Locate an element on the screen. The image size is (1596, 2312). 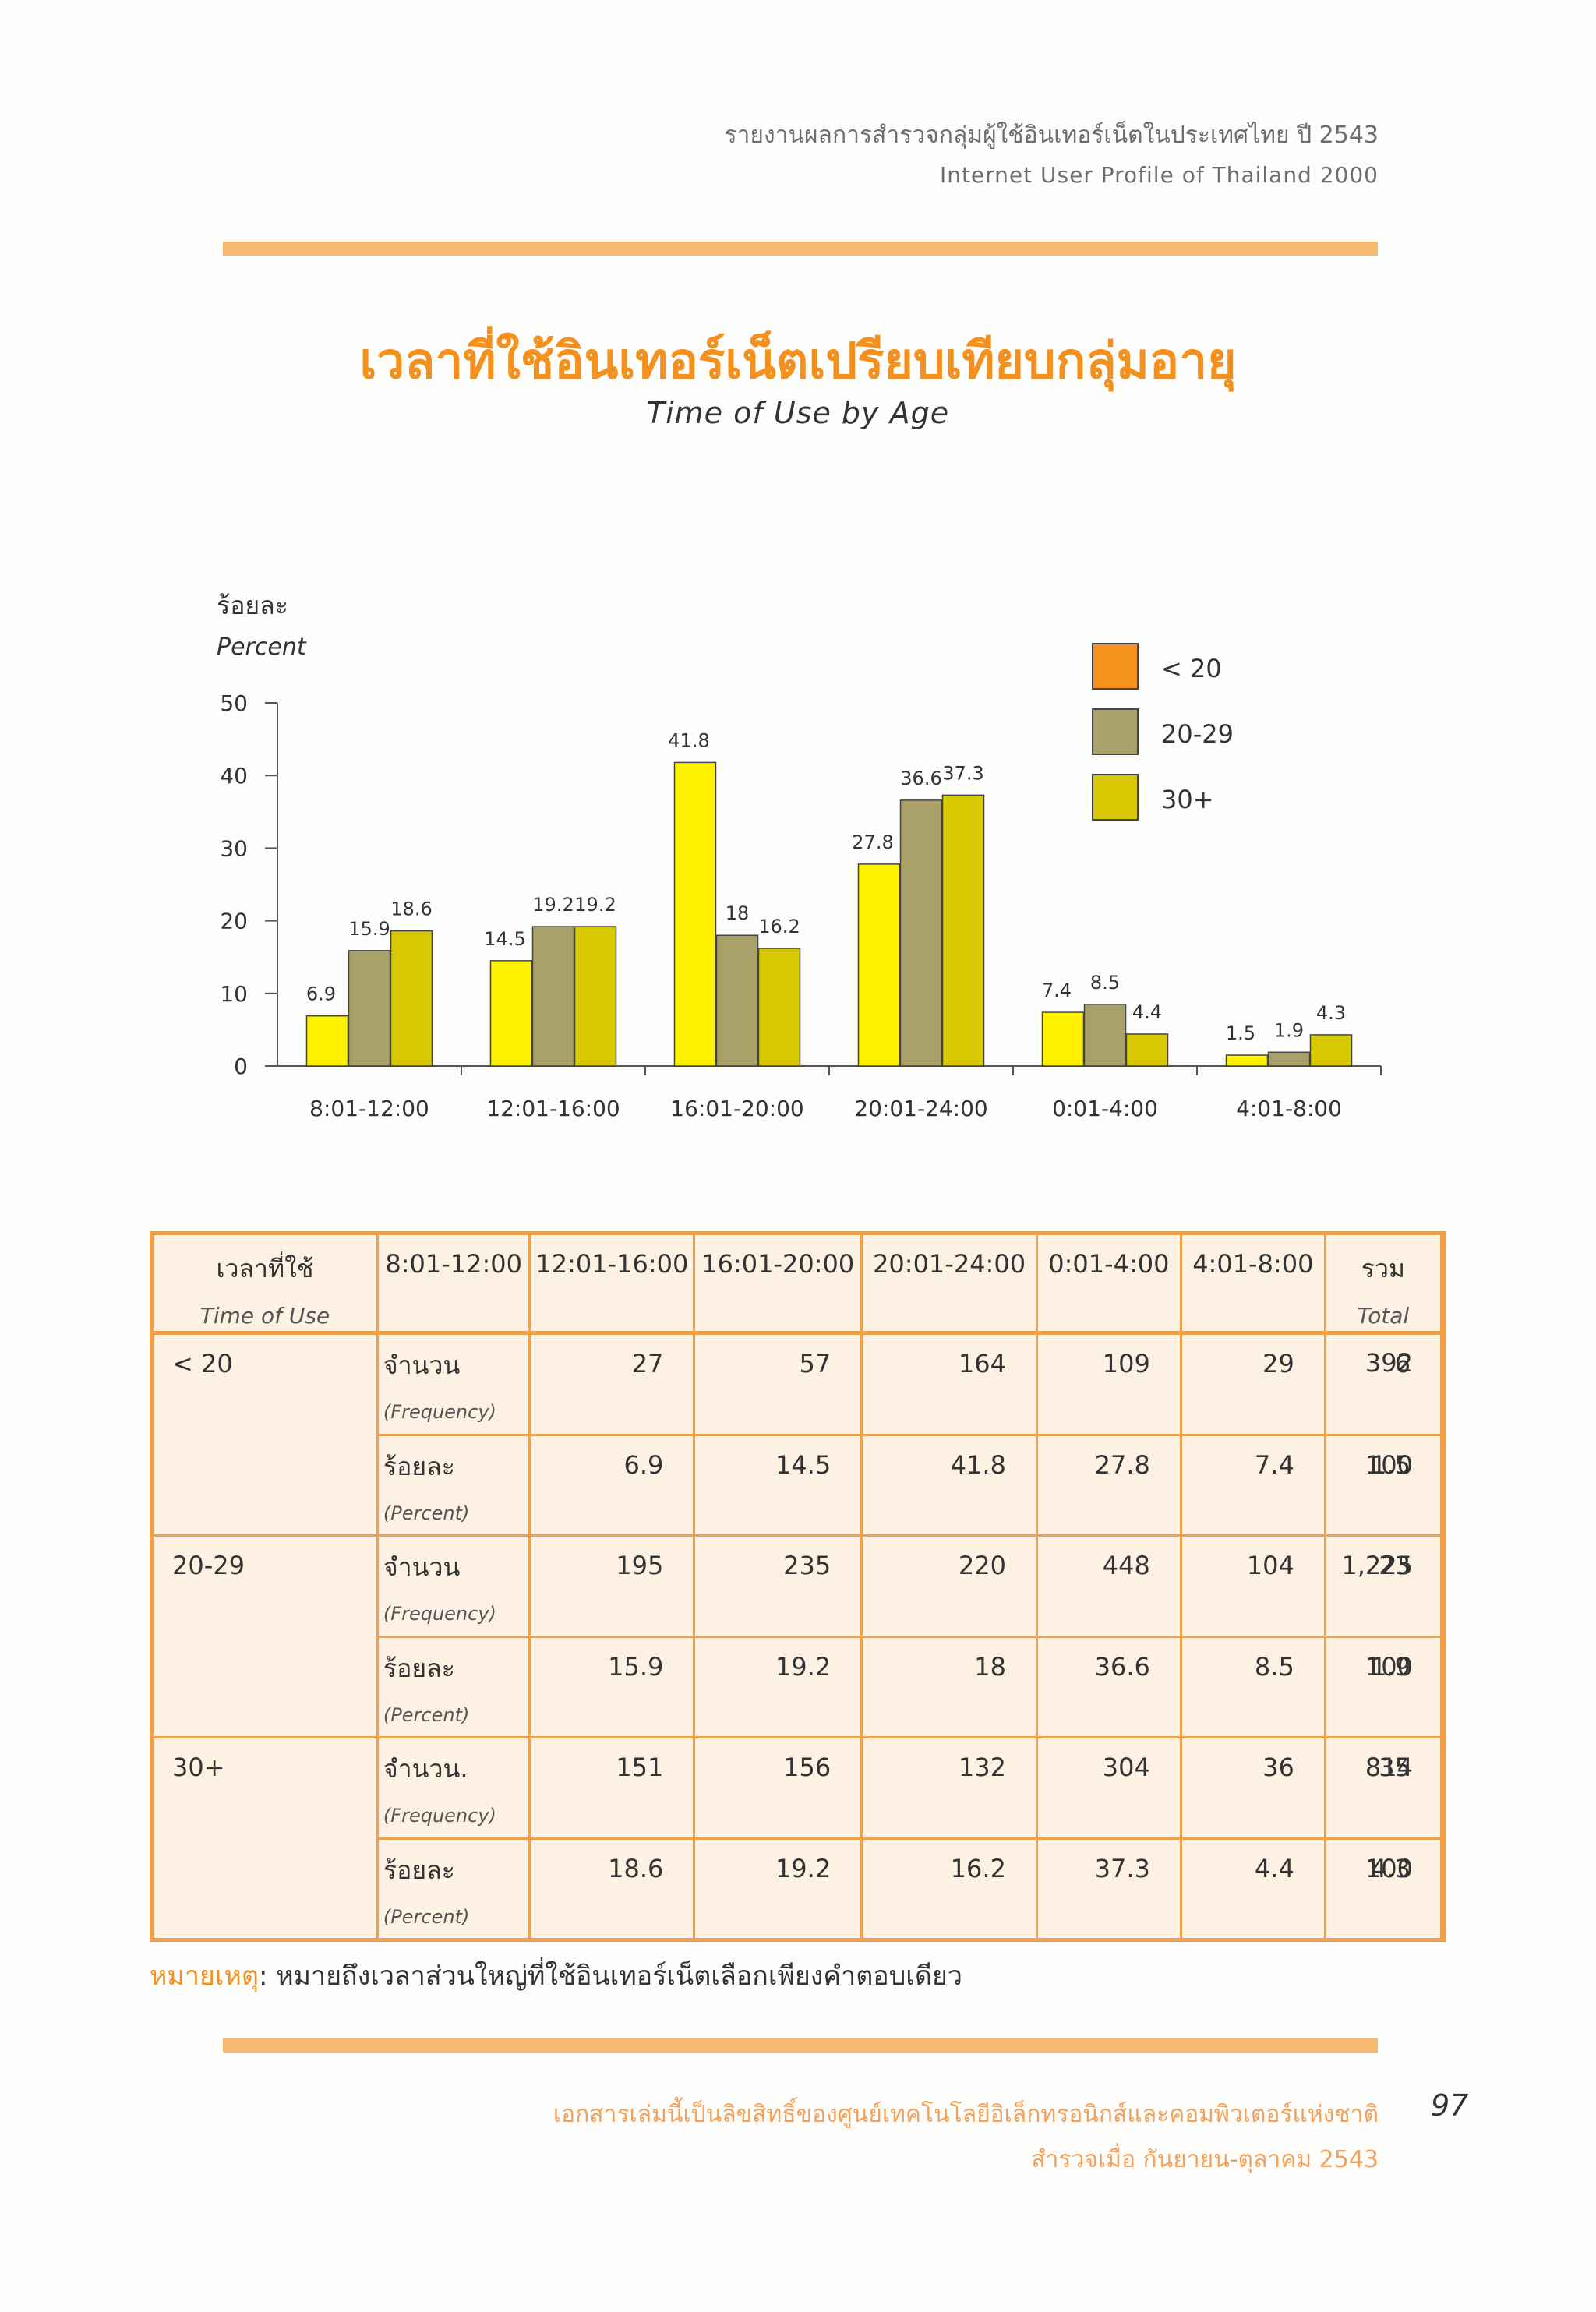
value-cell: 27 is located at coordinates (612, 1384).